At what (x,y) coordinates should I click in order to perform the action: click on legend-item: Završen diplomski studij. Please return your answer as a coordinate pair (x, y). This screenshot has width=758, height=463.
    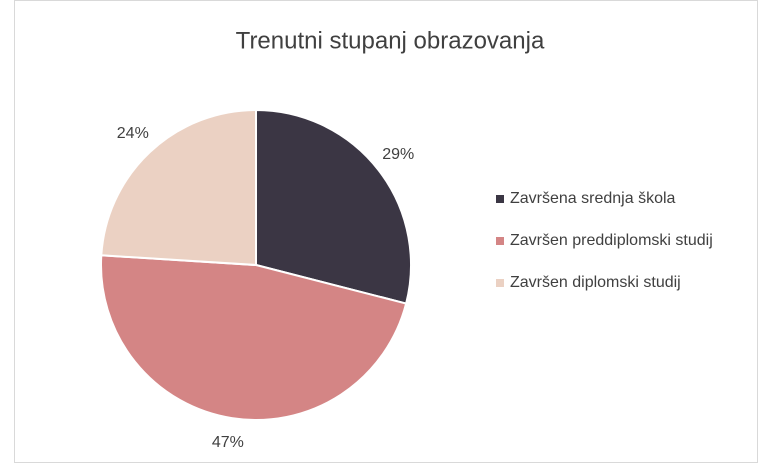
    Looking at the image, I should click on (616, 283).